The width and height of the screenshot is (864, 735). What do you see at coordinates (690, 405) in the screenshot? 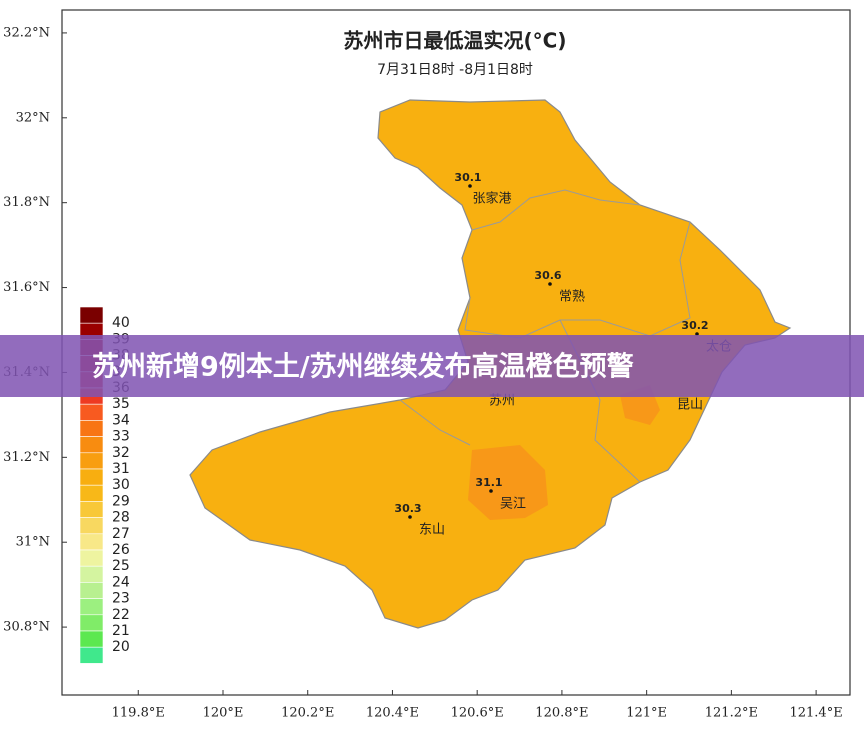
I see `station-name: 昆山` at bounding box center [690, 405].